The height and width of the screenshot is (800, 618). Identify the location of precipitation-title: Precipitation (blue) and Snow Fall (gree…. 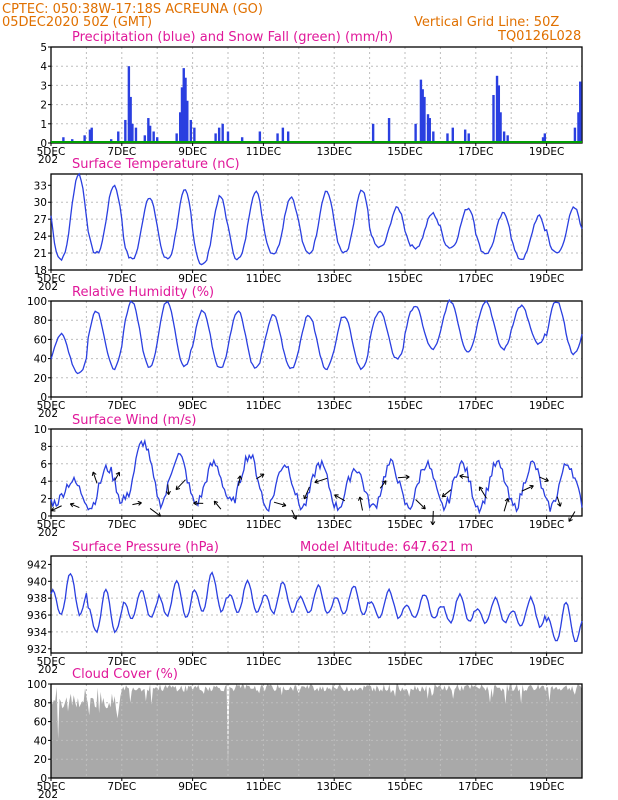
(232, 37).